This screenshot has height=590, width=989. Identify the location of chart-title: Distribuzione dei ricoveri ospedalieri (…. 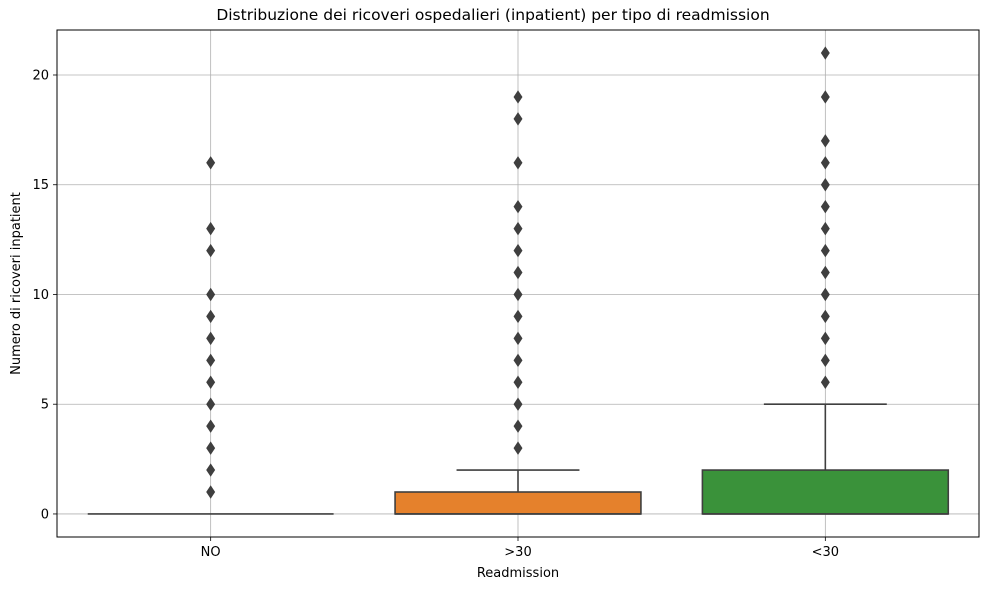
(492, 15).